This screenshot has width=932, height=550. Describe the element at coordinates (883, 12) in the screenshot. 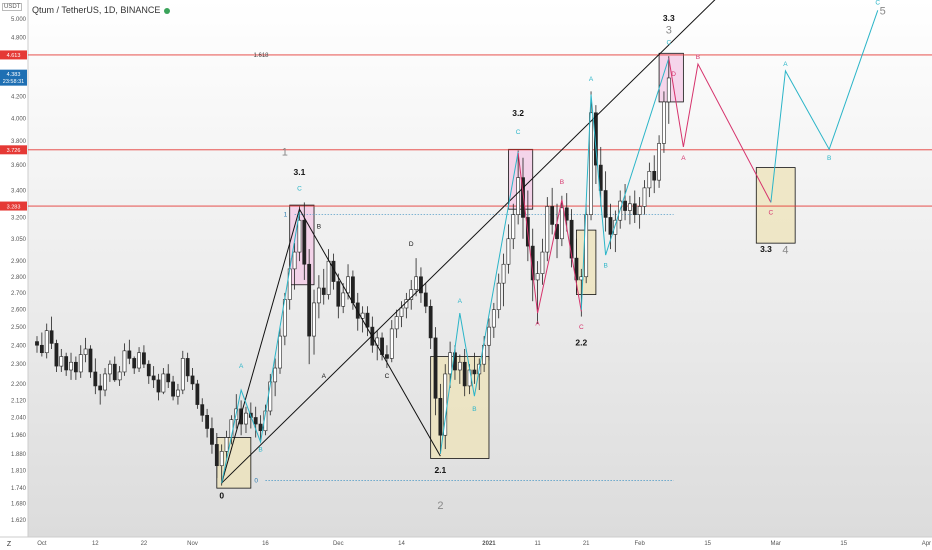

I see `wave-label: 5` at that location.